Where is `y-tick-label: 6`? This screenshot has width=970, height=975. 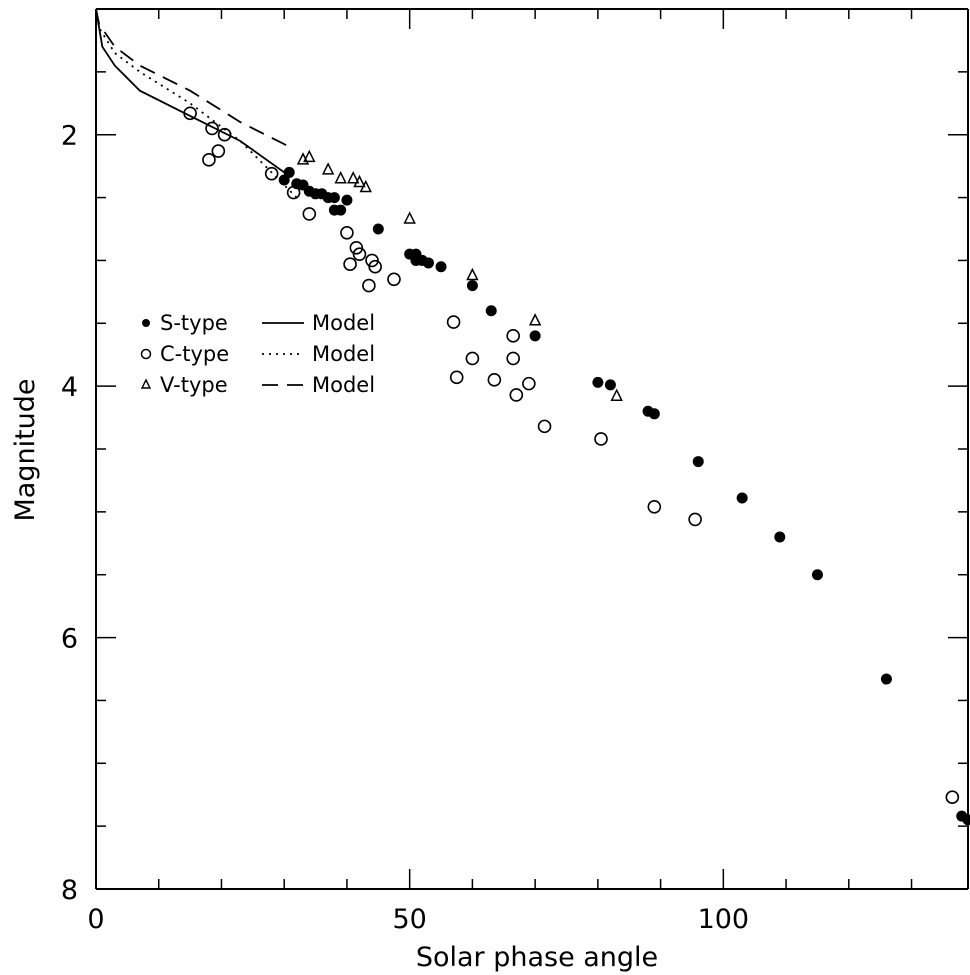
y-tick-label: 6 is located at coordinates (69, 639).